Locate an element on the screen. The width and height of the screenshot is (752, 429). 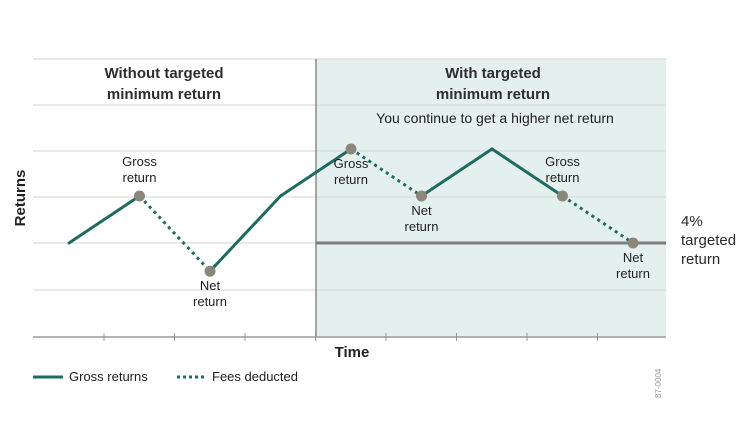
right-panel-title-line2: minimum return is located at coordinates (493, 94).